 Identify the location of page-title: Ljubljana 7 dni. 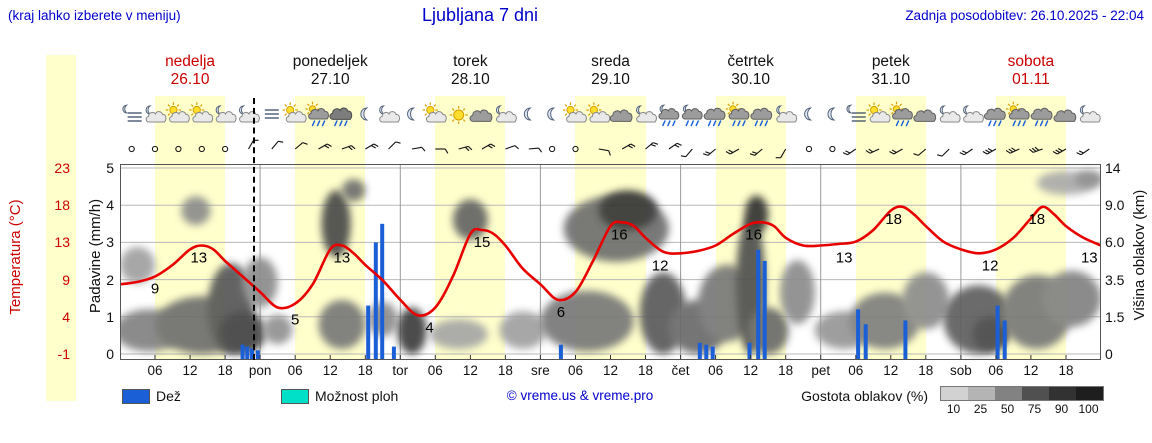
(480, 15).